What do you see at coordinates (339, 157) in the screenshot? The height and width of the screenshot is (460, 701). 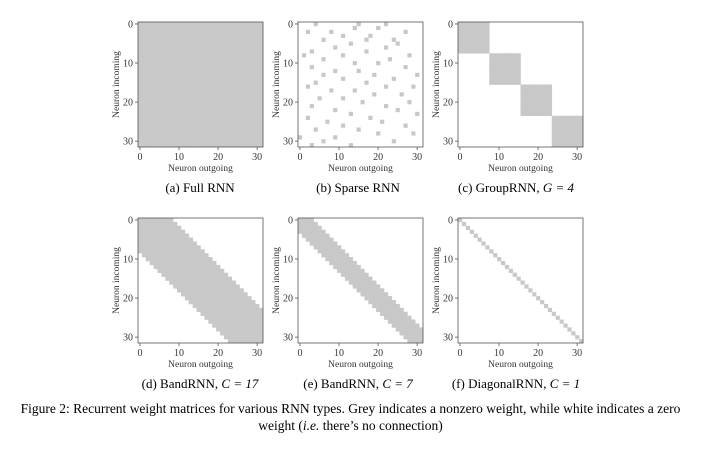 I see `x-tick-label: 10` at bounding box center [339, 157].